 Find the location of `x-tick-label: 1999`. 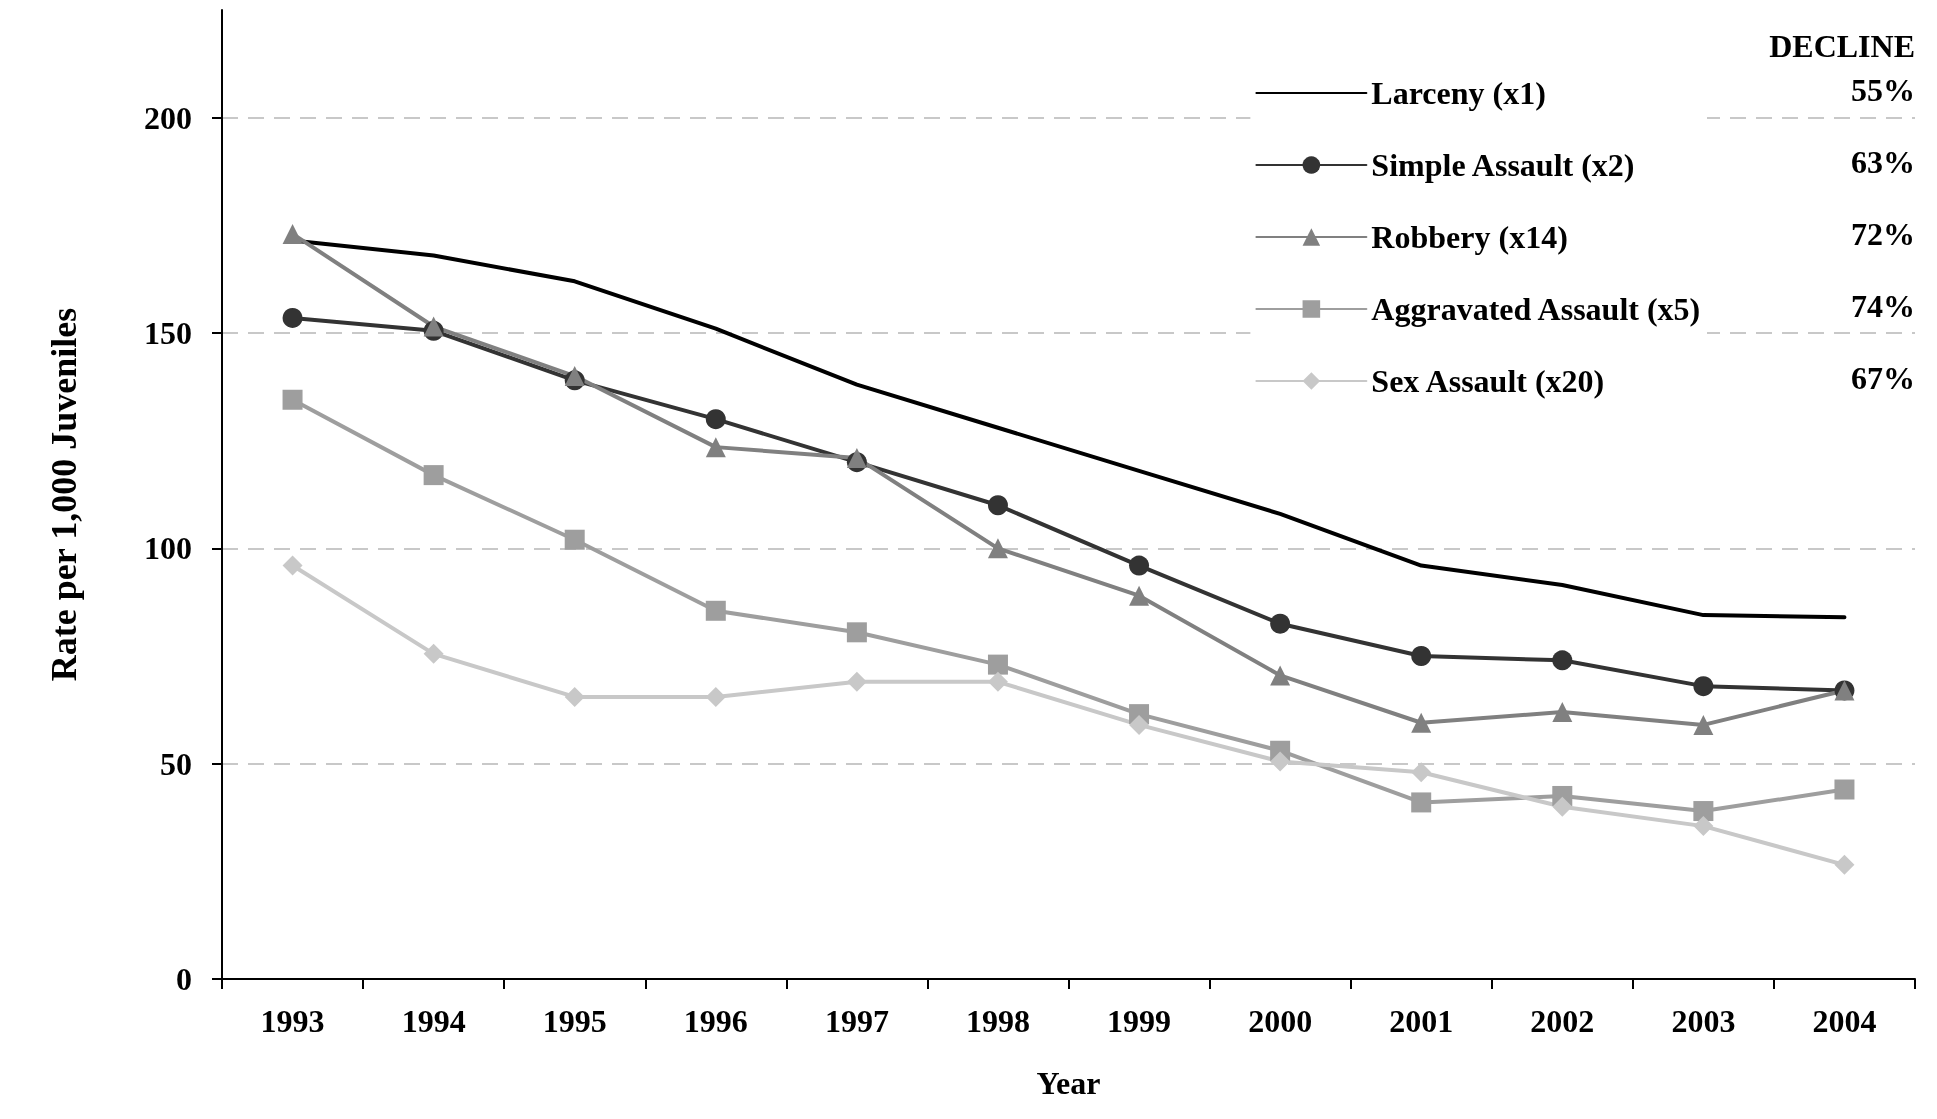

x-tick-label: 1999 is located at coordinates (1139, 1021).